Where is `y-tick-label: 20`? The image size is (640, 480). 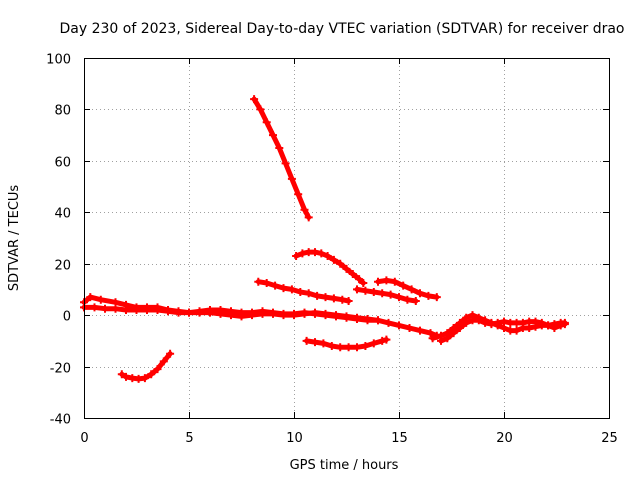
y-tick-label: 20 is located at coordinates (62, 266).